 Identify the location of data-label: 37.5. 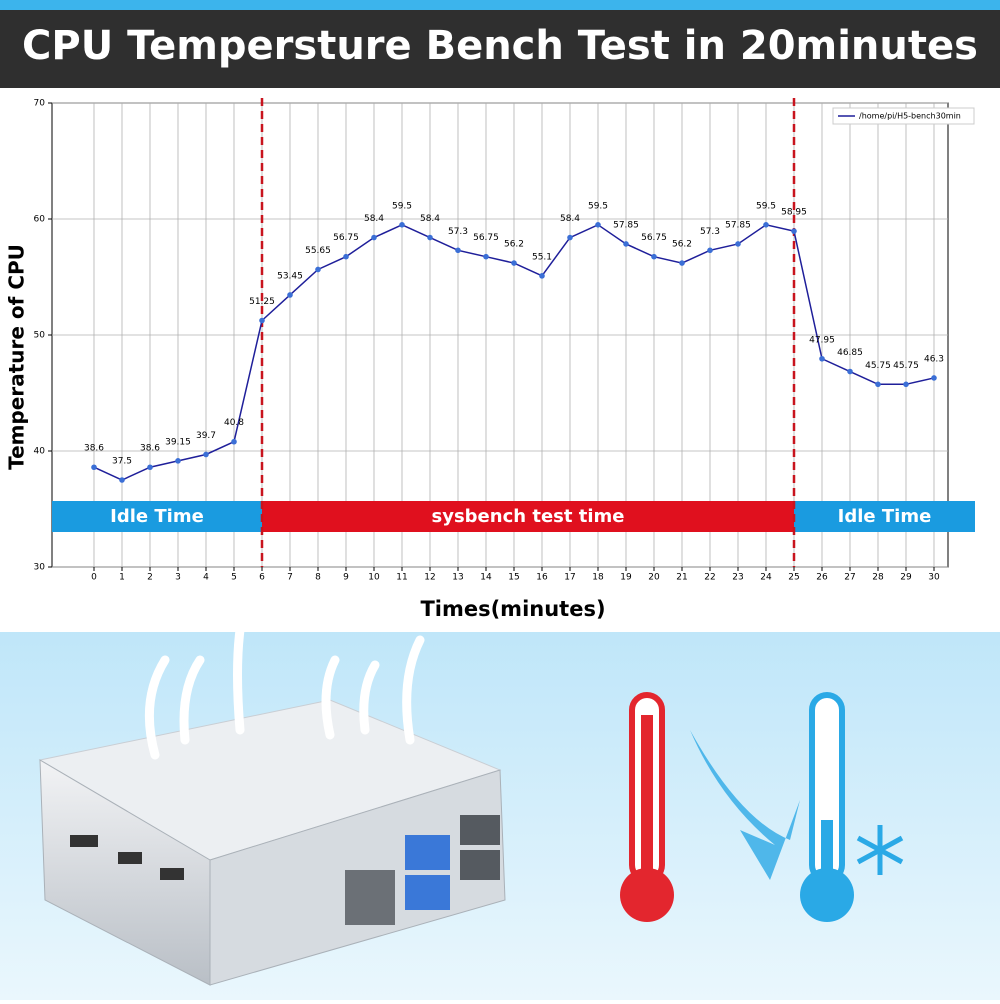
(122, 462).